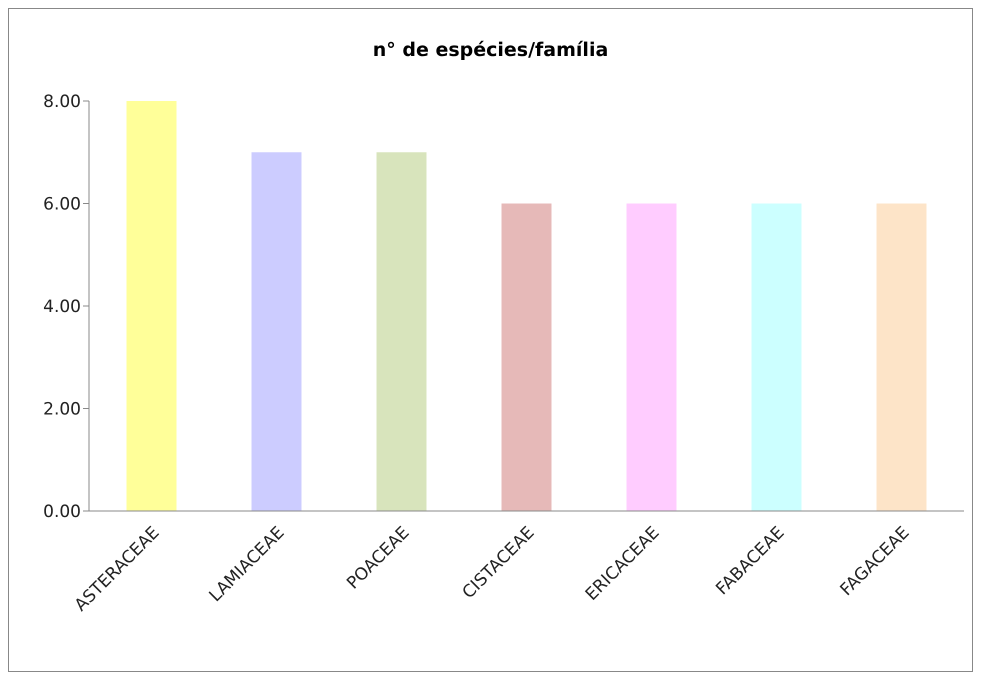 Image resolution: width=981 pixels, height=675 pixels. I want to click on chart-title: n° de espécies/família, so click(491, 50).